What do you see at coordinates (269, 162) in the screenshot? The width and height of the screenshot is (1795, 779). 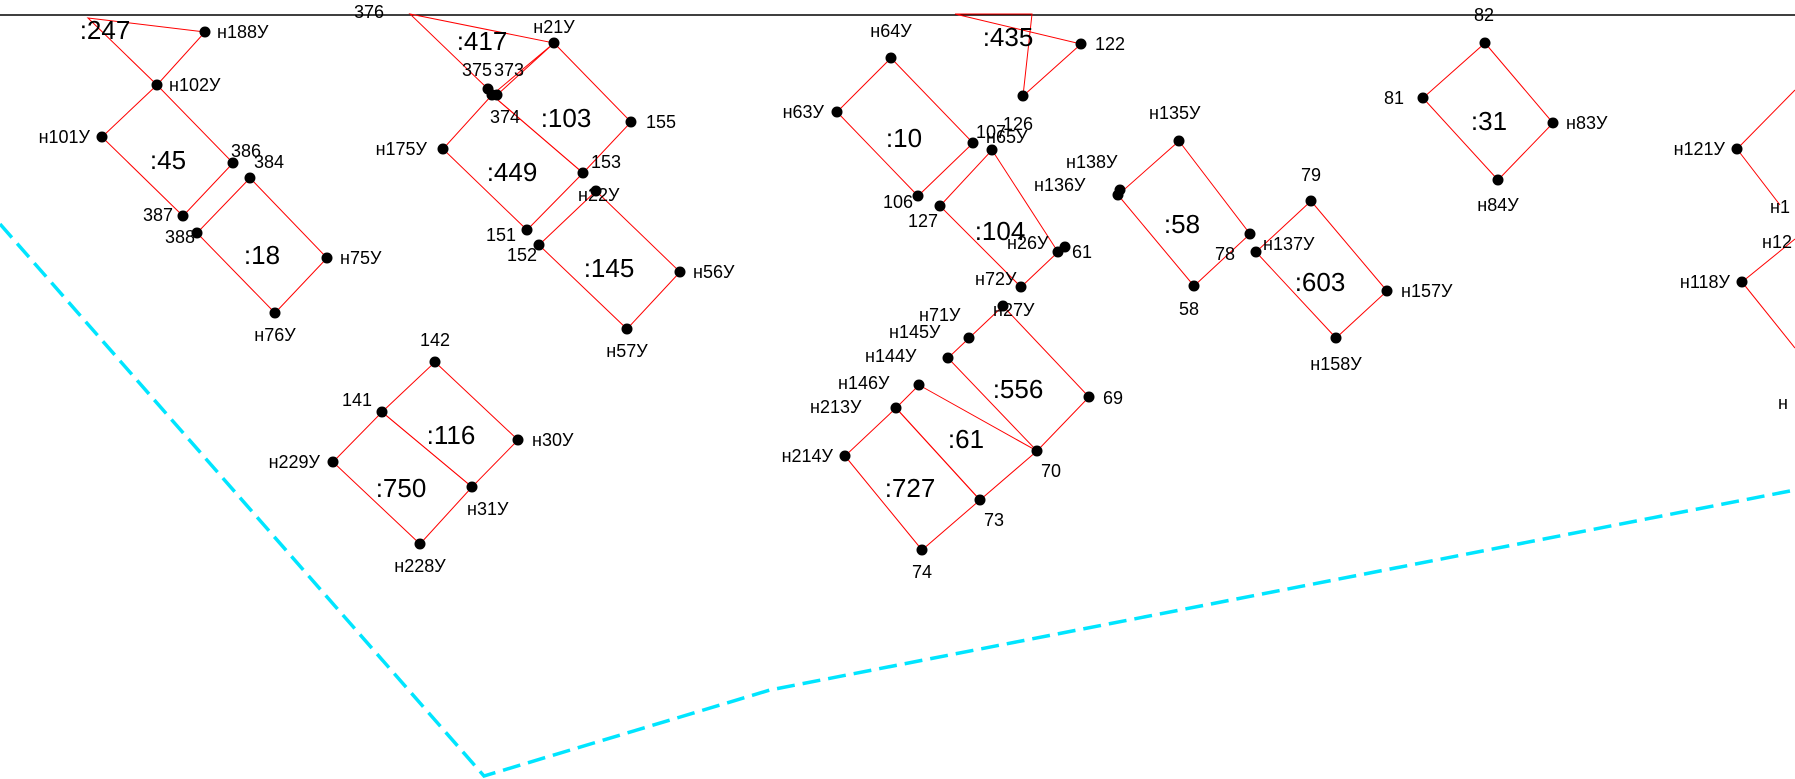 I see `point-label-p384: 384` at bounding box center [269, 162].